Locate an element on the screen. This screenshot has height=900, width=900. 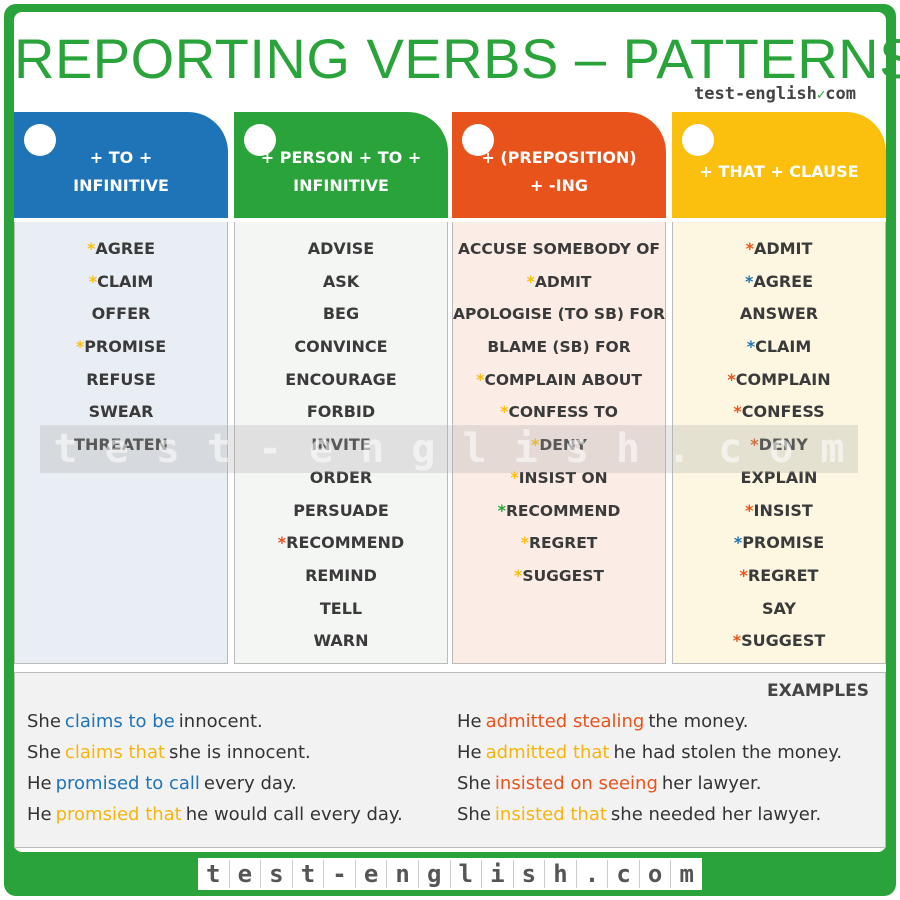
verb-item: *COMPLAIN is located at coordinates (779, 383).